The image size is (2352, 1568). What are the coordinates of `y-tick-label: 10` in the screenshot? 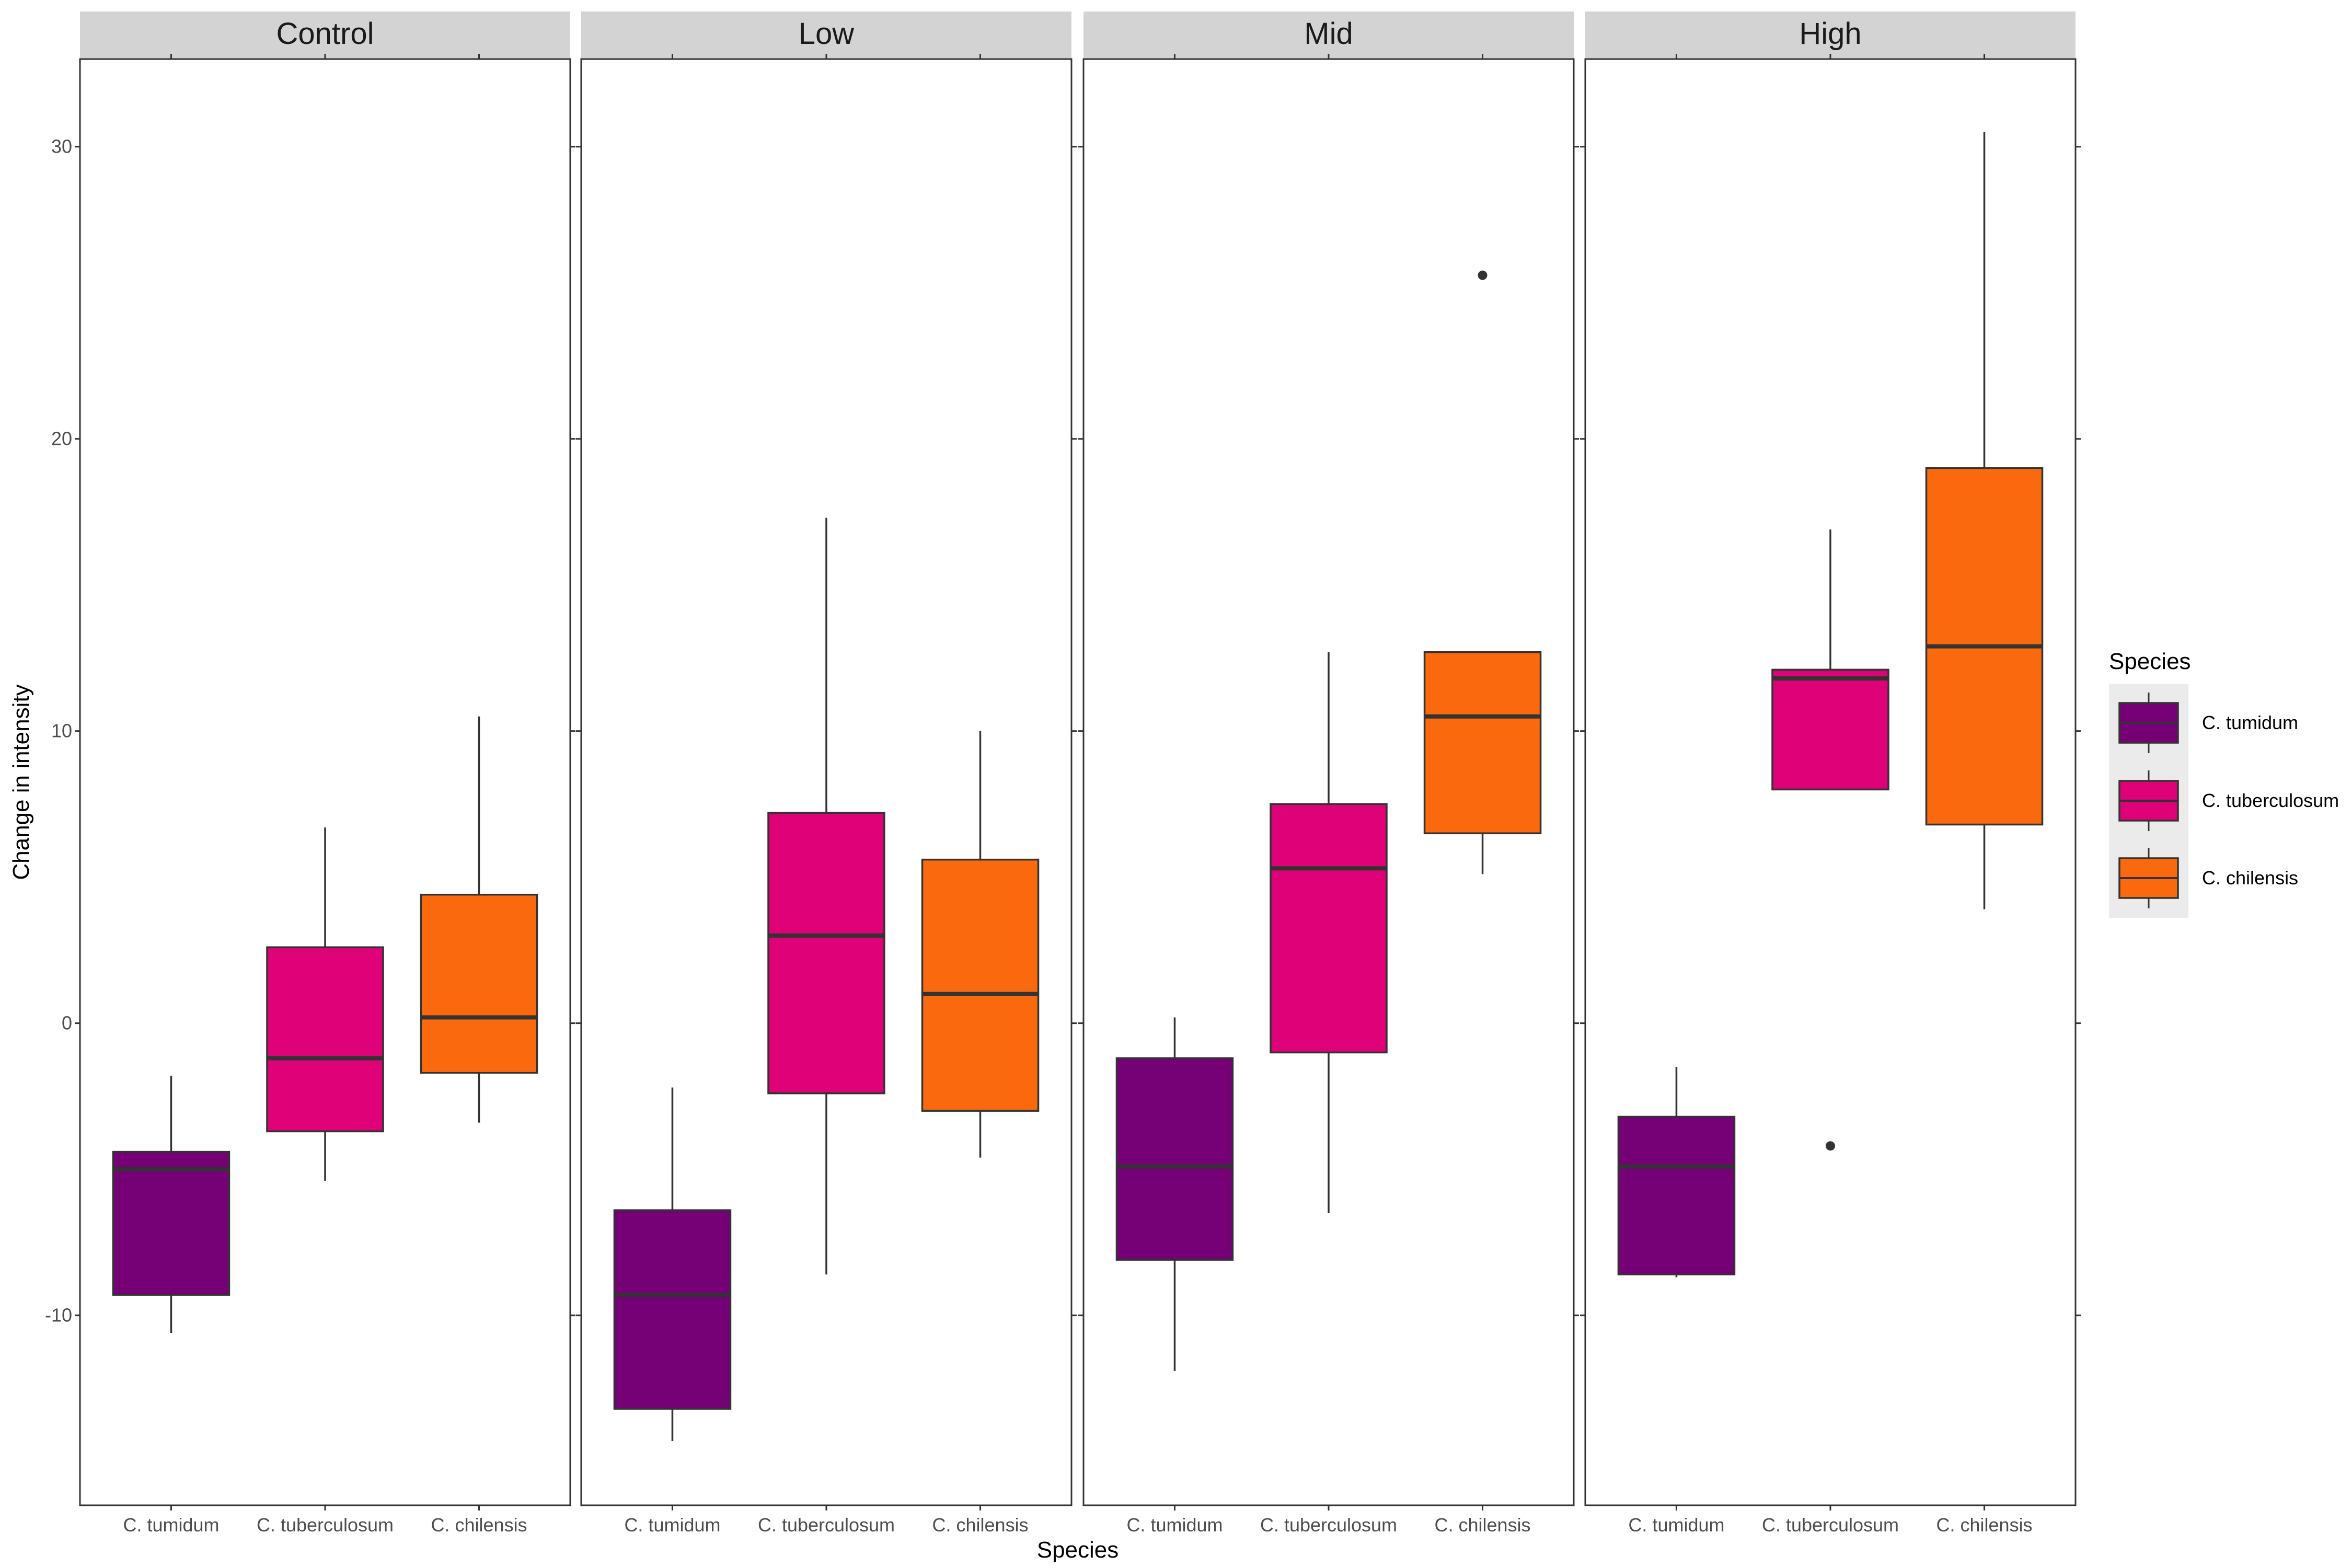 It's located at (61, 731).